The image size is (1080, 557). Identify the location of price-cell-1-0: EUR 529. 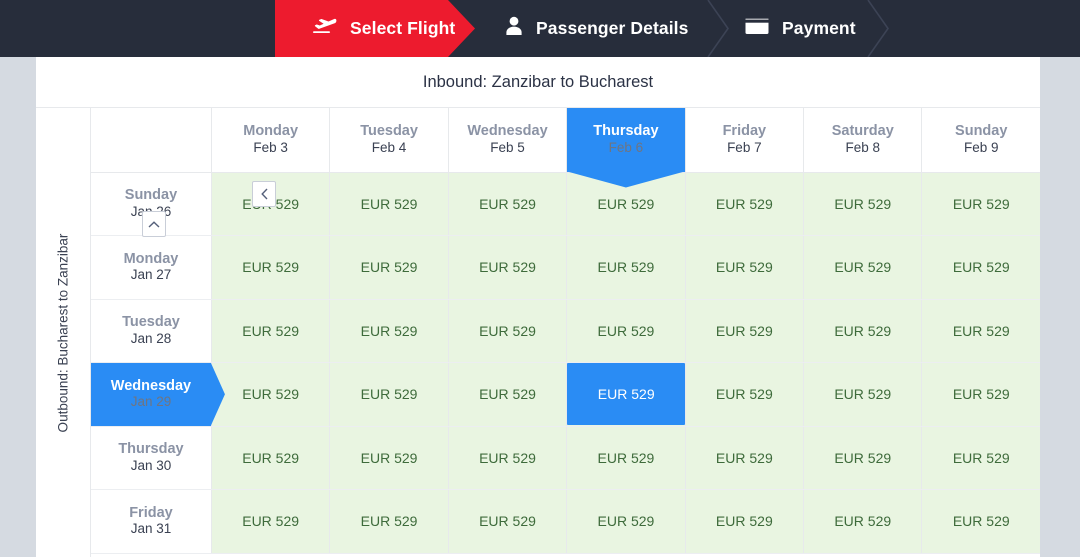
(271, 267).